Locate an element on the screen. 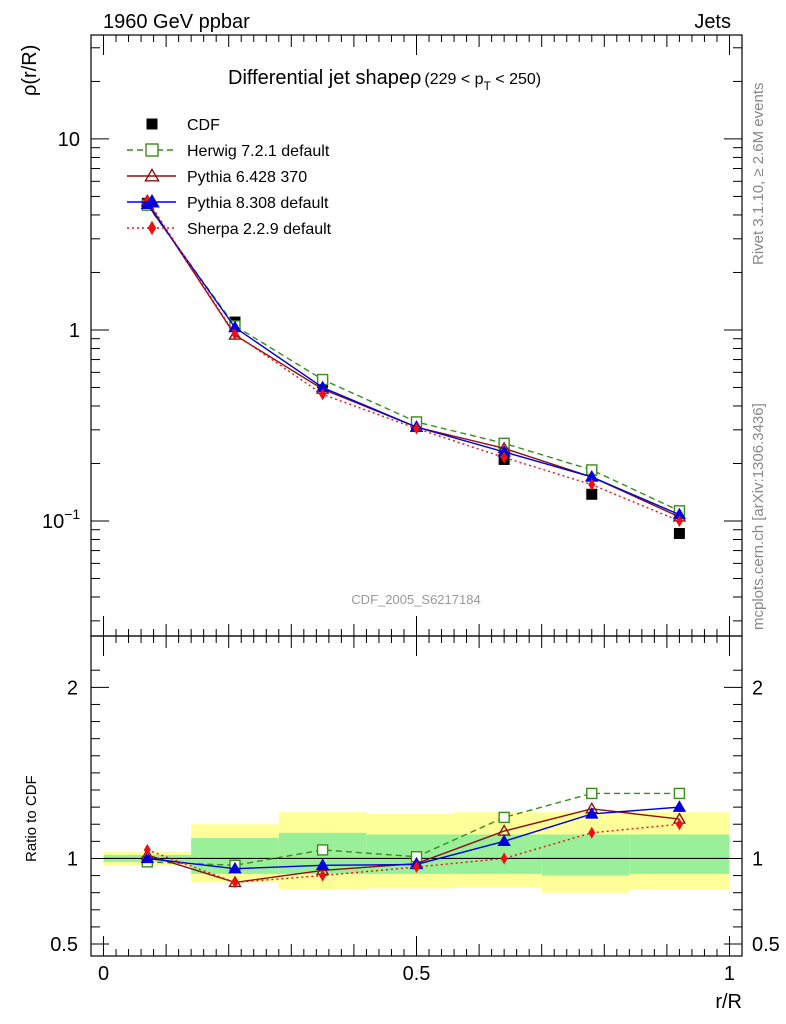  legend-entry: Sherpa 2.2.9 default is located at coordinates (229, 229).